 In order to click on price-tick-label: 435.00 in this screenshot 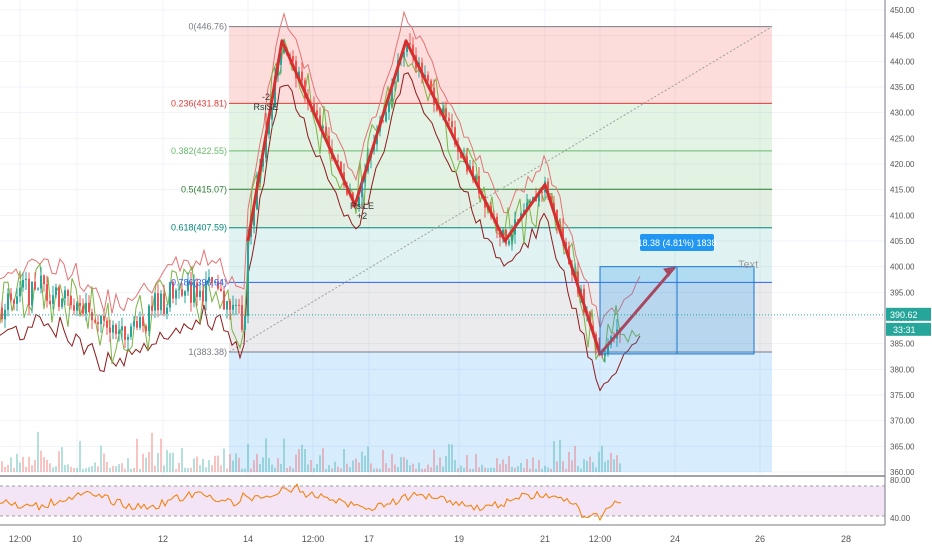, I will do `click(902, 87)`.